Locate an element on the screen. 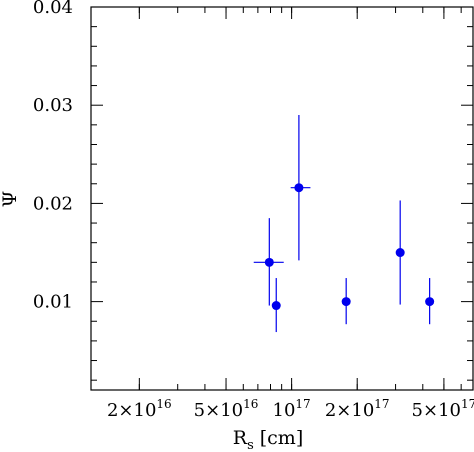 The image size is (474, 452). x-tick-label: 2×10¹⁶ is located at coordinates (139, 409).